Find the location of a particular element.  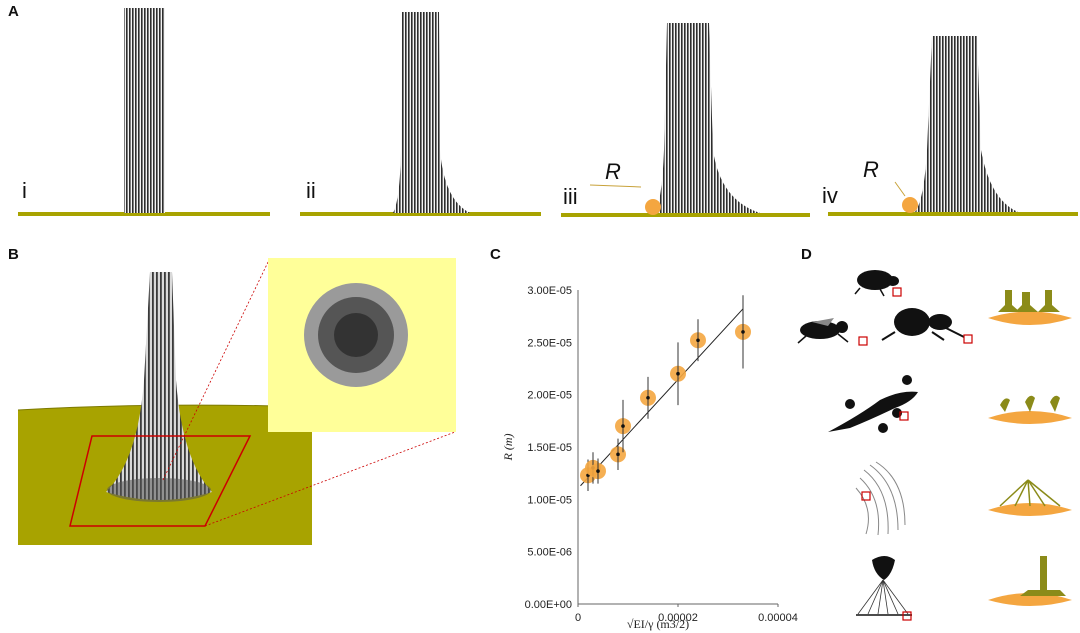

panel-a-i-label: i is located at coordinates (24, 190).